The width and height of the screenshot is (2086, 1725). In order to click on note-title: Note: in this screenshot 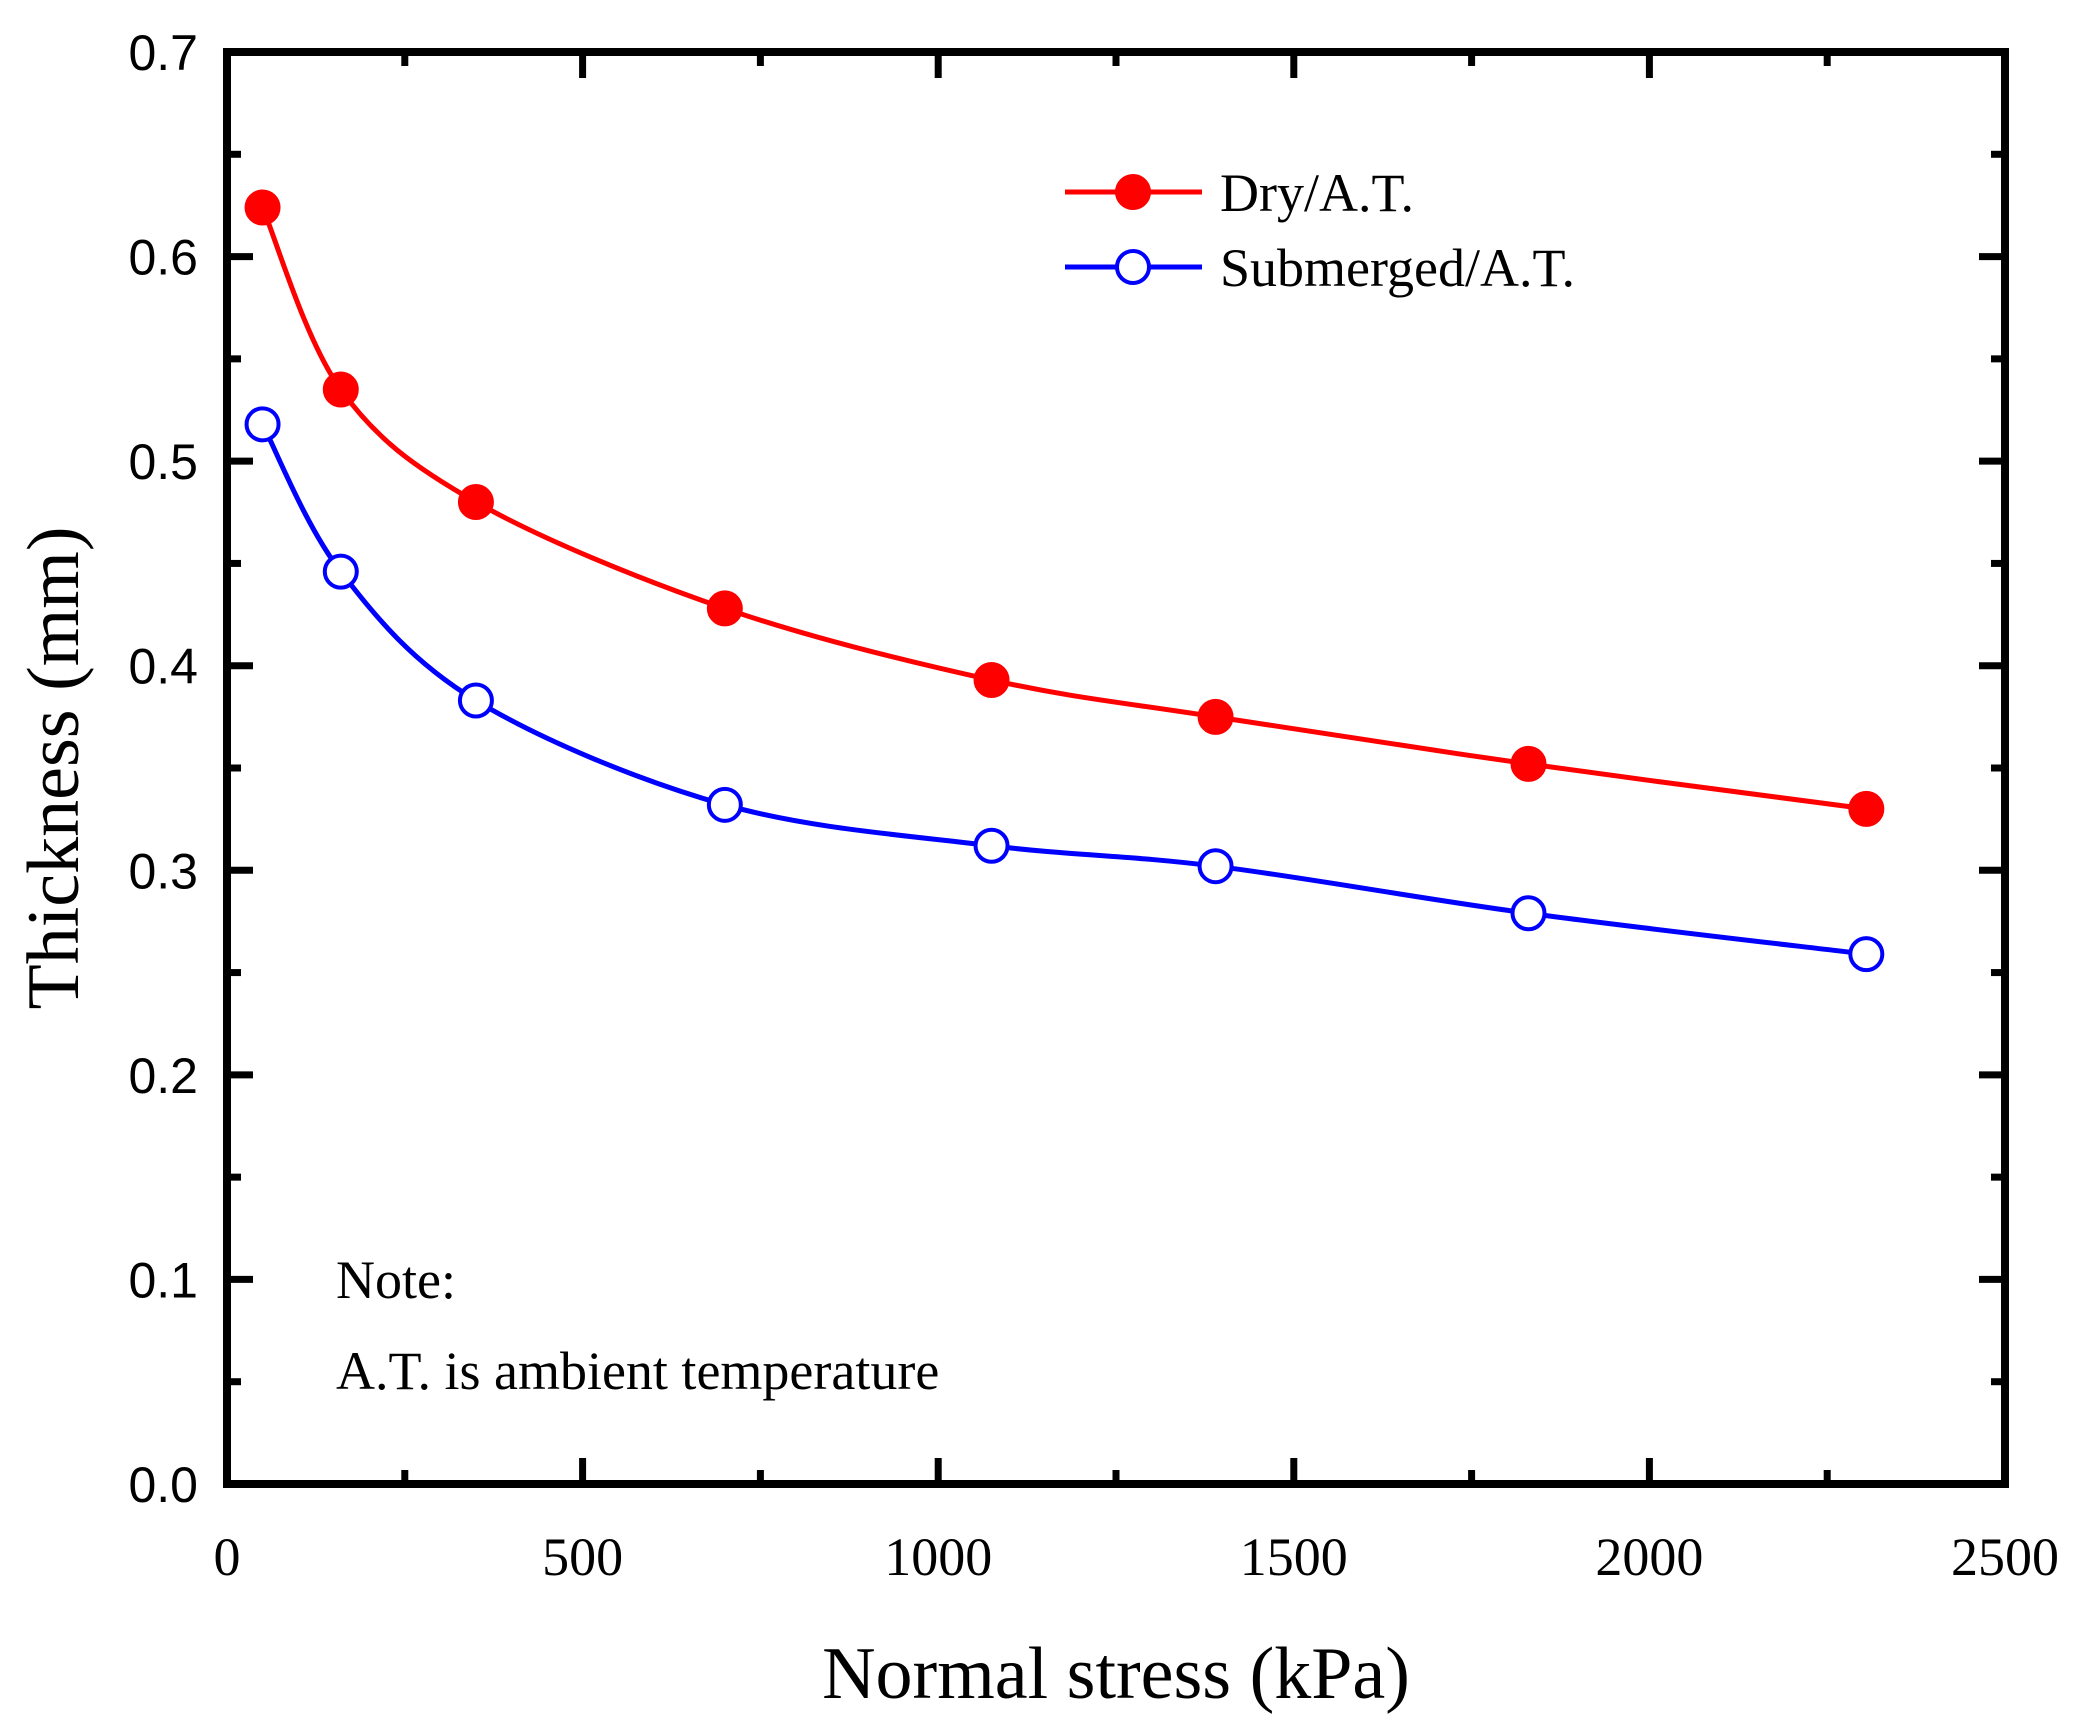, I will do `click(396, 1280)`.